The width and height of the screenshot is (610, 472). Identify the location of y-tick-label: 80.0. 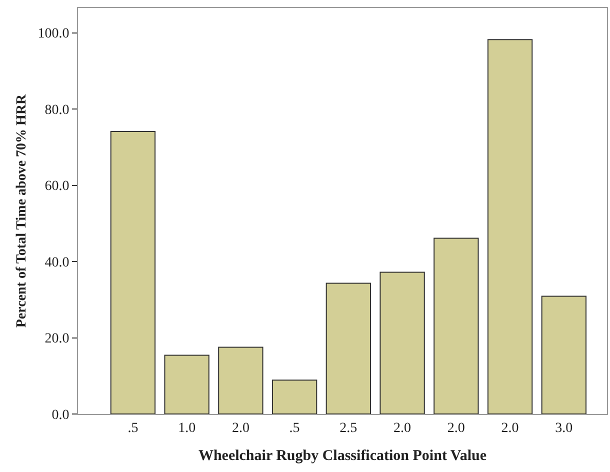
(57, 110).